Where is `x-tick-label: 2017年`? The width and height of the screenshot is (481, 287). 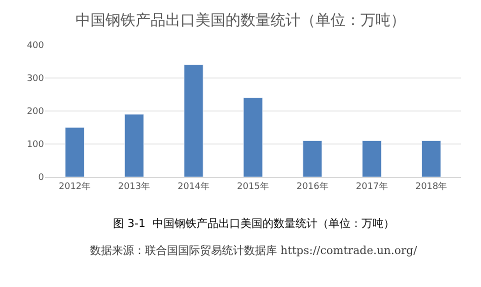
x-tick-label: 2017年 is located at coordinates (372, 186).